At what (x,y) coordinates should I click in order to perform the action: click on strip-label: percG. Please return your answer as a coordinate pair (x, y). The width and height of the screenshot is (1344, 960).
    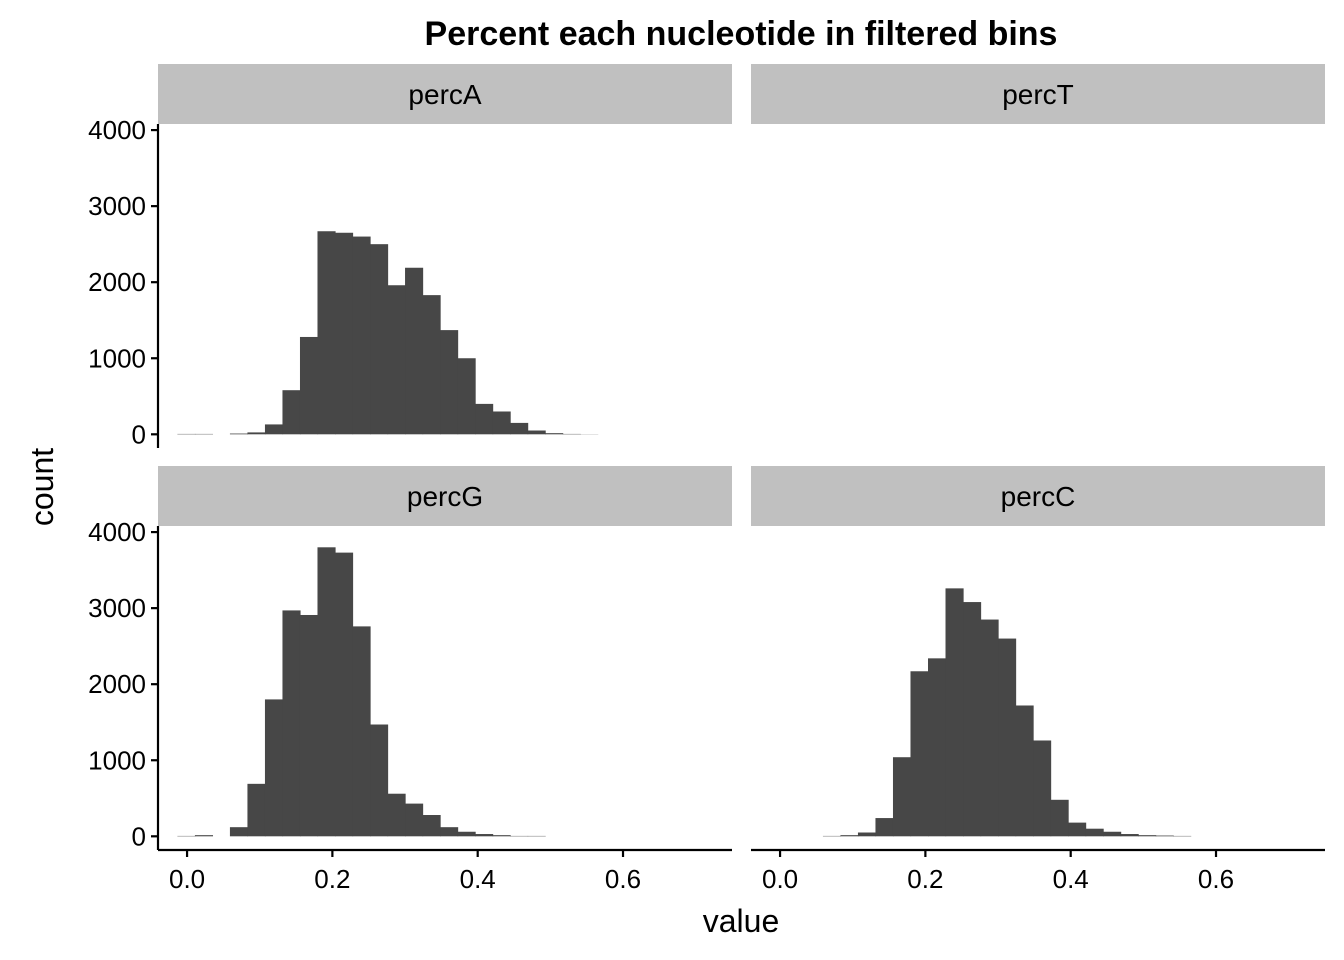
    Looking at the image, I should click on (445, 496).